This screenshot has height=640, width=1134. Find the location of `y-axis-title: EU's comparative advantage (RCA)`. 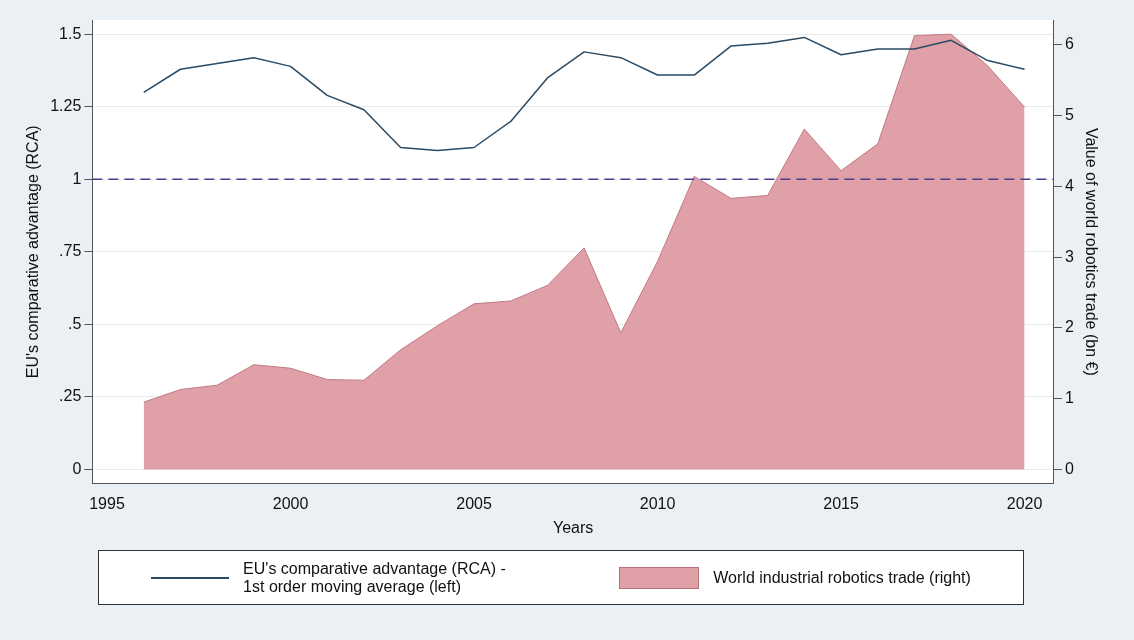

y-axis-title: EU's comparative advantage (RCA) is located at coordinates (33, 252).